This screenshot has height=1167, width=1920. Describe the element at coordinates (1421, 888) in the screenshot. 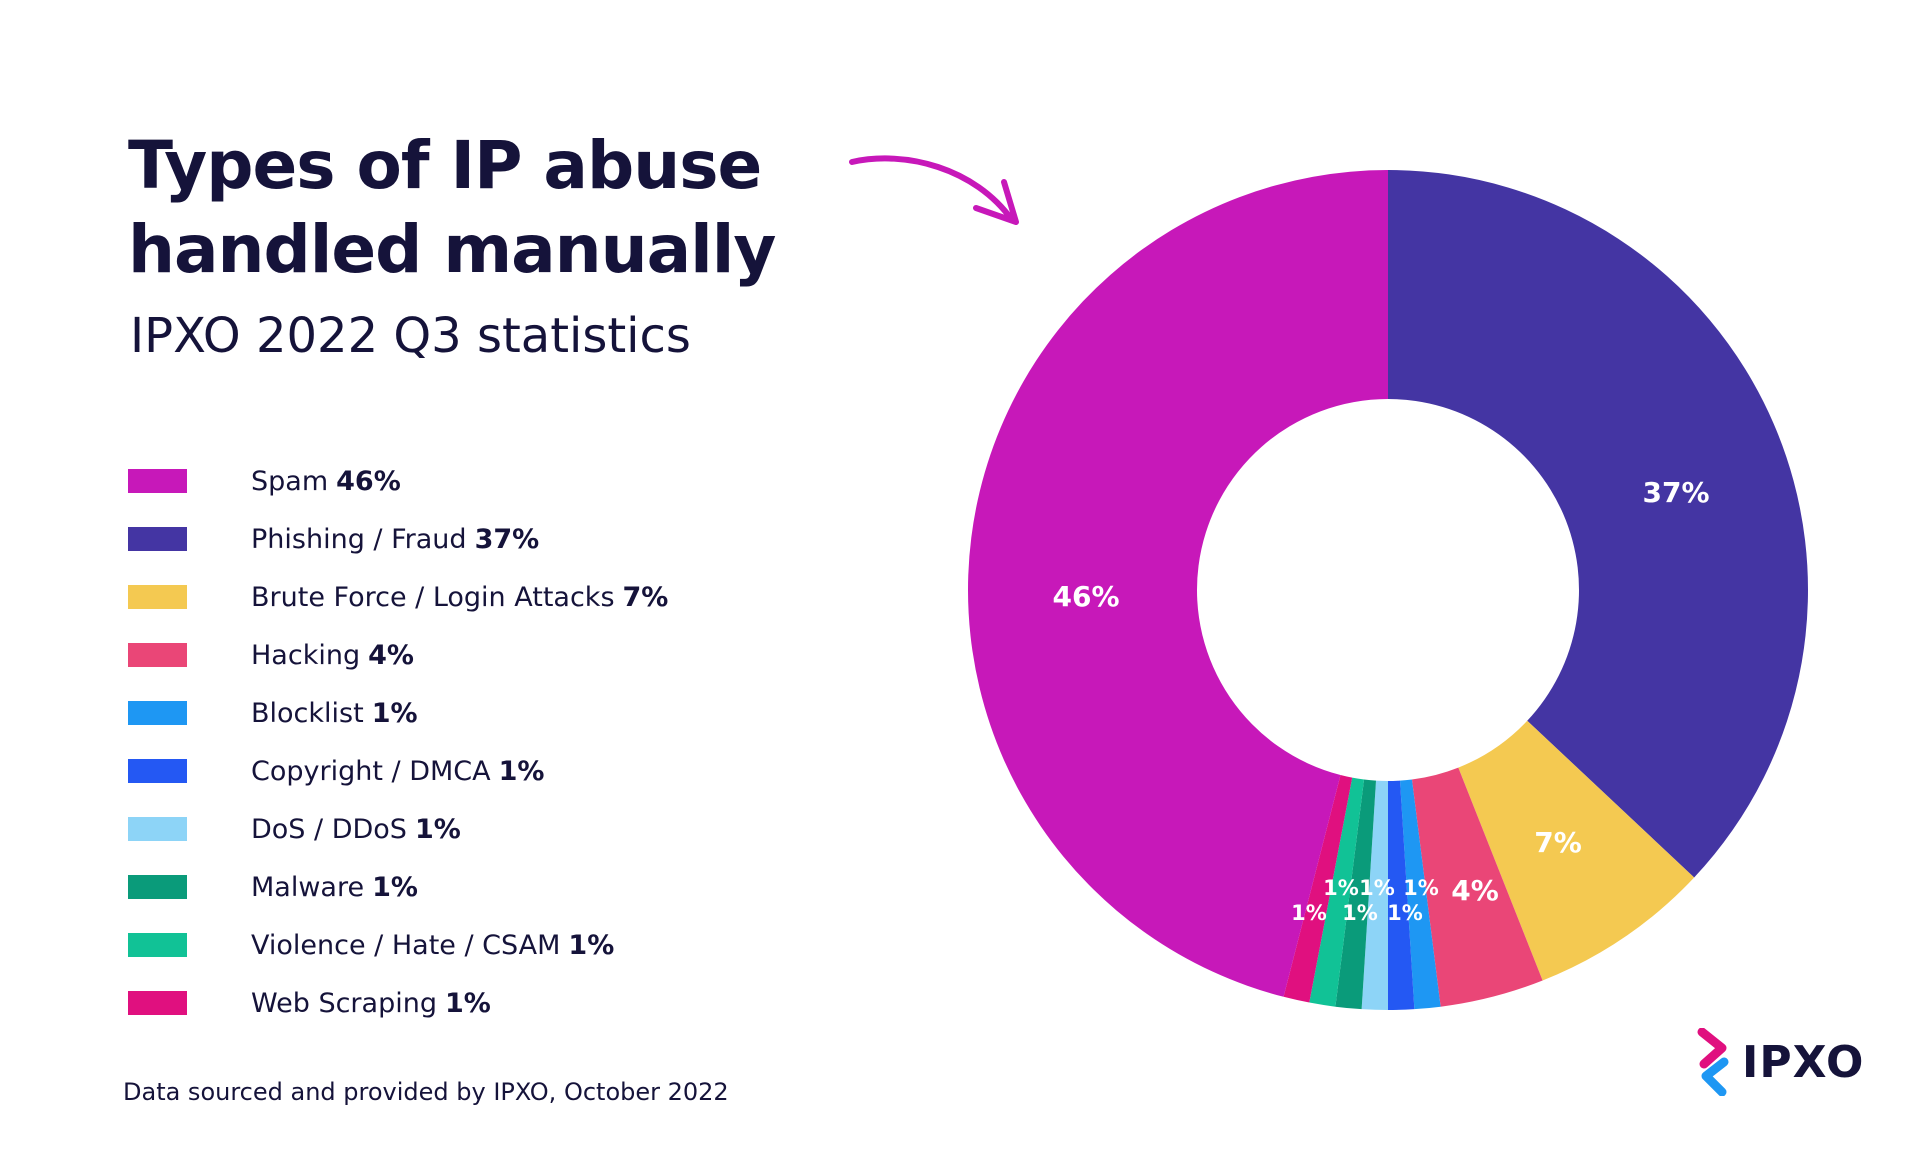

I see `slice-label-blocklist: 1%` at that location.